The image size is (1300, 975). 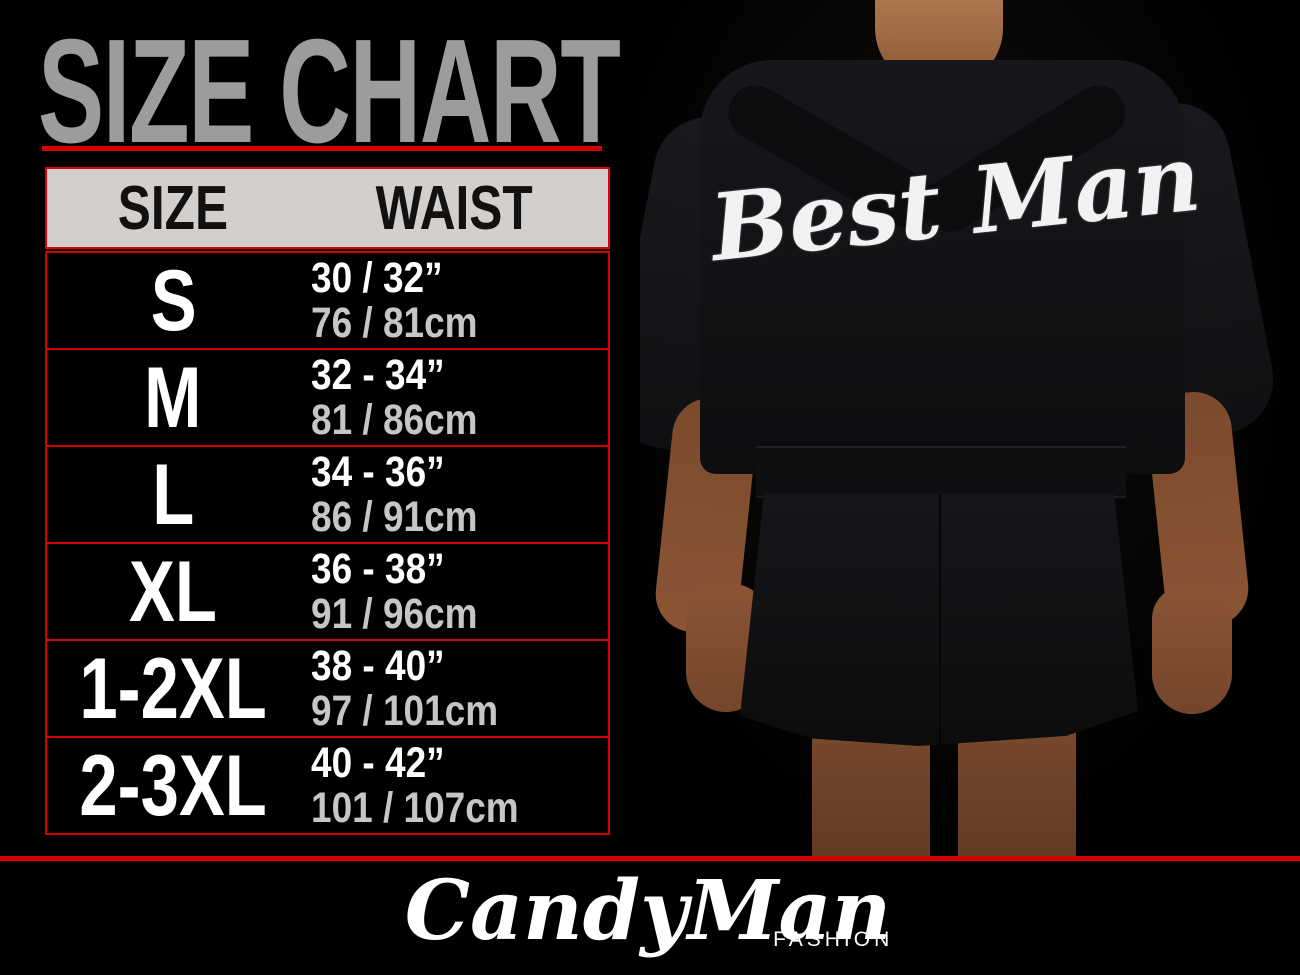 I want to click on waist-cell: 32 - 34” 81 / 86cm, so click(x=453, y=397).